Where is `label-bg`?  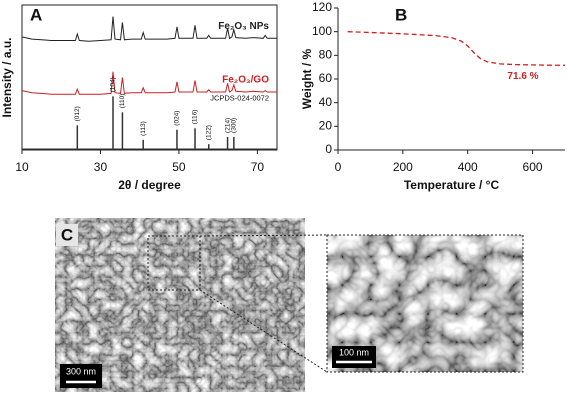
label-bg is located at coordinates (67, 235).